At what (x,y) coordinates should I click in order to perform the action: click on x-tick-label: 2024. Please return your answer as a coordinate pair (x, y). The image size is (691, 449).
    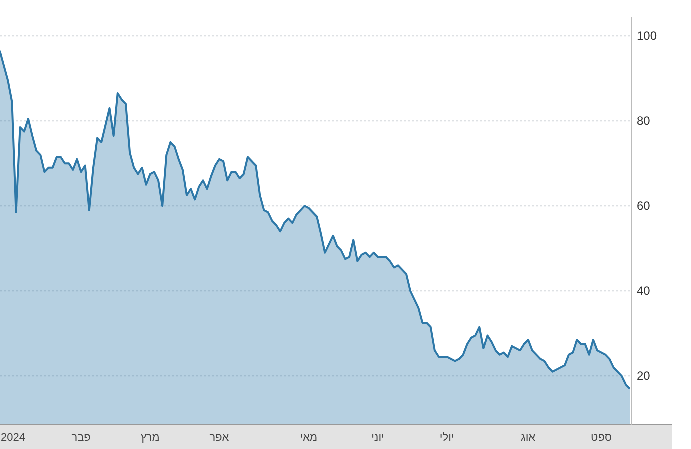
    Looking at the image, I should click on (13, 438).